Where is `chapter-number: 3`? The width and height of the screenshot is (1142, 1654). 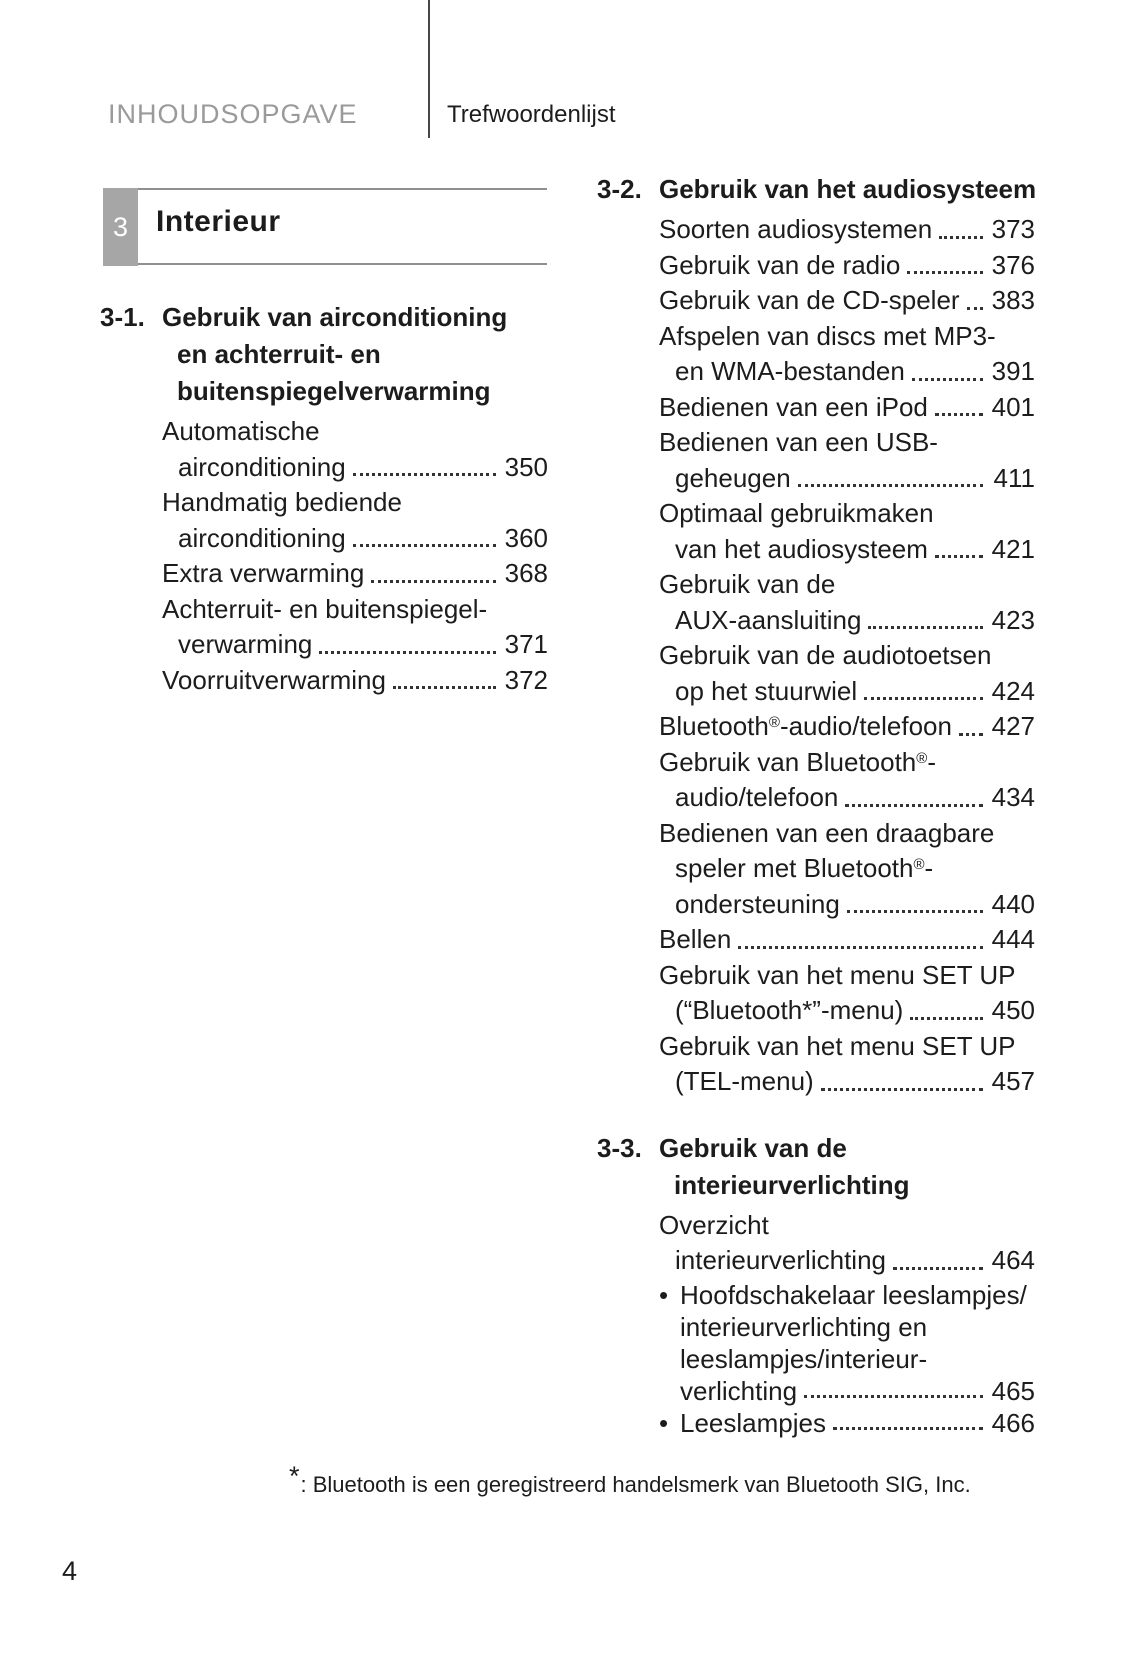
chapter-number: 3 is located at coordinates (120, 226).